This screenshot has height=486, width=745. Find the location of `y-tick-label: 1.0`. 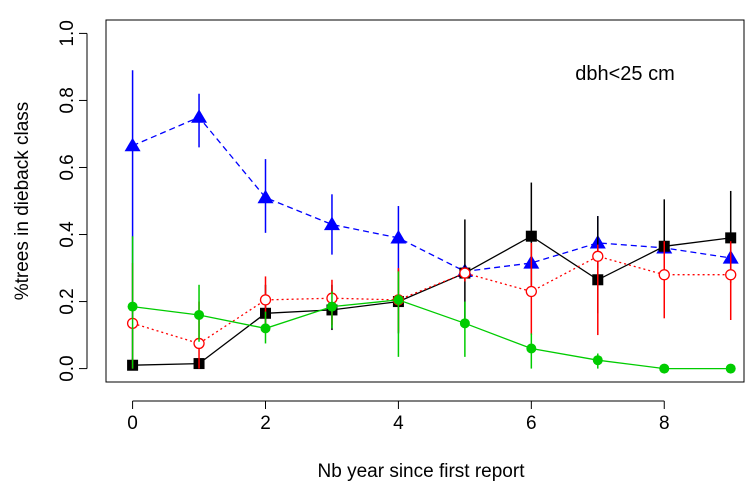

y-tick-label: 1.0 is located at coordinates (67, 33).